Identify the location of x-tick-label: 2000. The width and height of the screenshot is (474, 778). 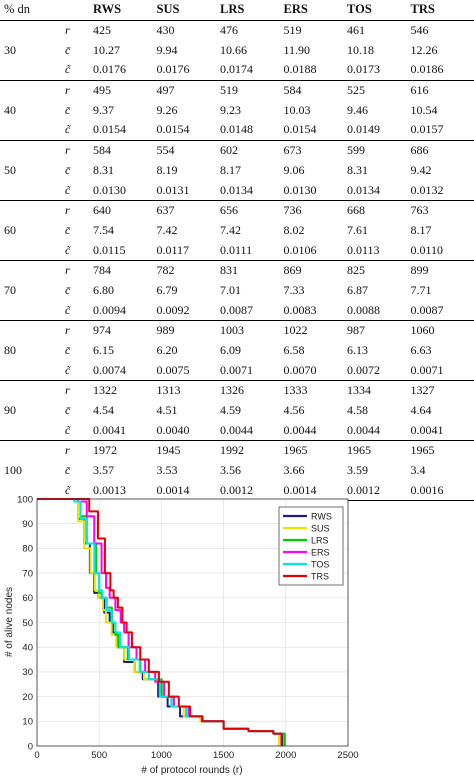
(285, 755).